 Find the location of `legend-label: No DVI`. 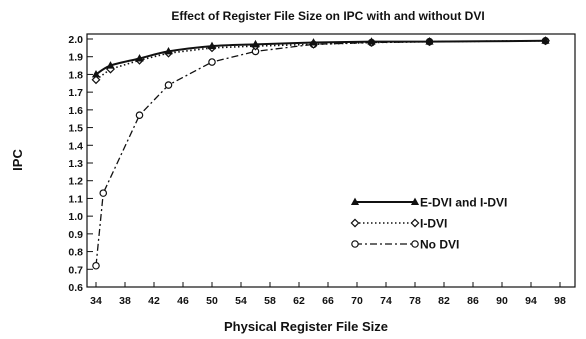

legend-label: No DVI is located at coordinates (439, 245).